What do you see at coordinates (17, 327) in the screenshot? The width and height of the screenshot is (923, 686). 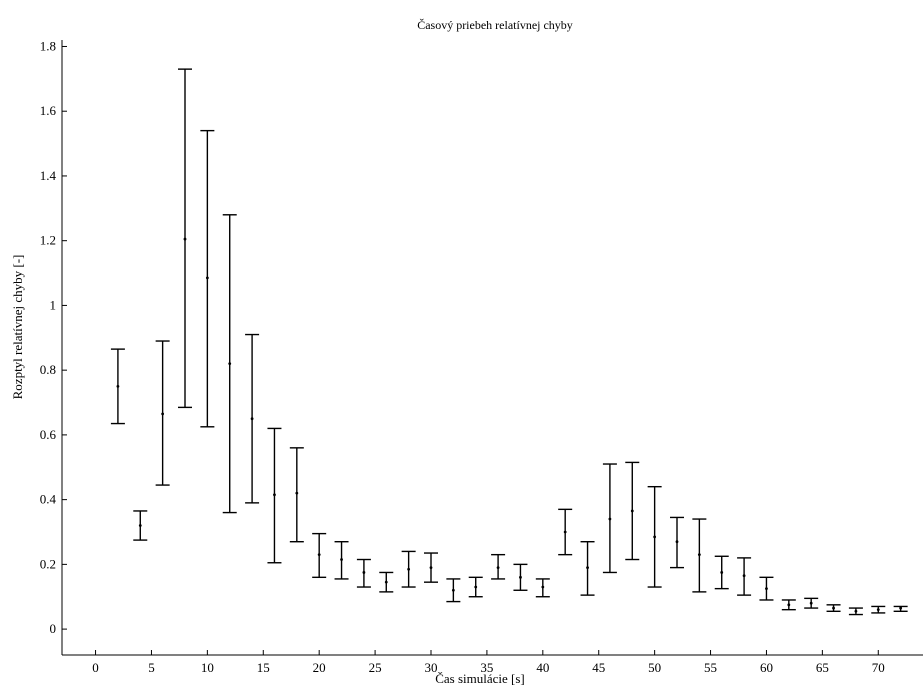 I see `y-axis-label: Rozptyl relatívnej chyby [-]` at bounding box center [17, 327].